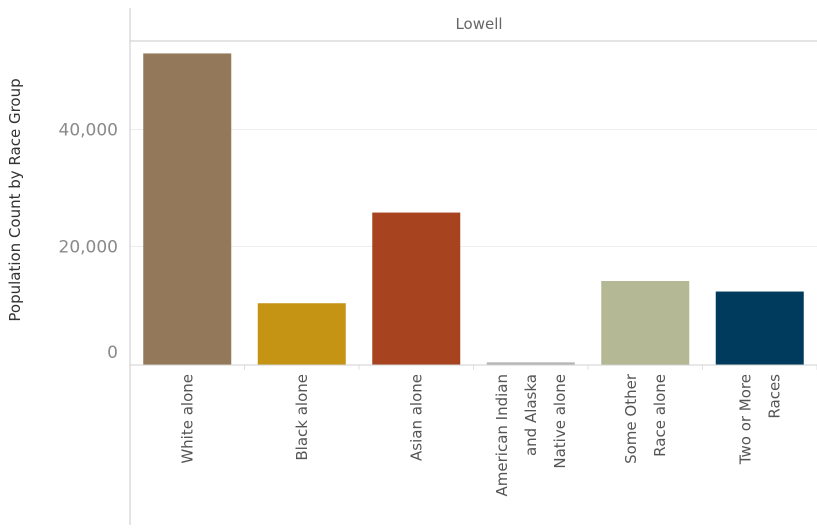  What do you see at coordinates (478, 24) in the screenshot?
I see `panel-title: Lowell` at bounding box center [478, 24].